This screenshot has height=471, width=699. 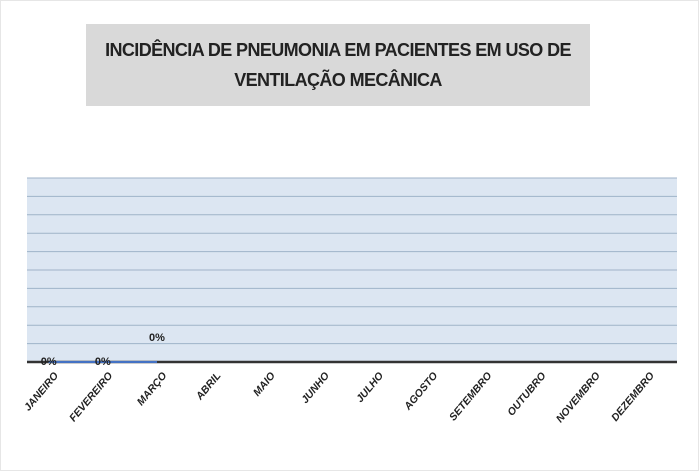 What do you see at coordinates (578, 397) in the screenshot?
I see `x-tick-label: NOVEMBRO` at bounding box center [578, 397].